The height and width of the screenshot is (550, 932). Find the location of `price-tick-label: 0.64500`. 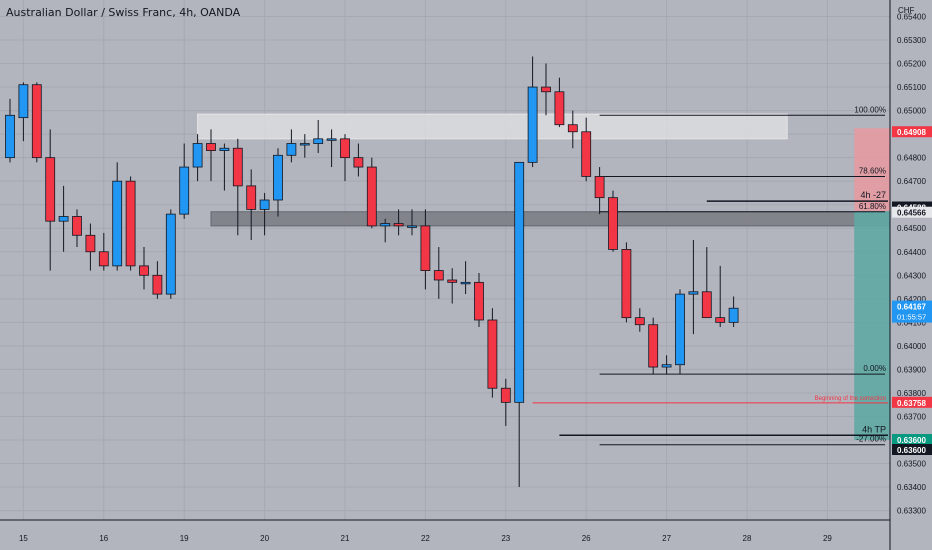

price-tick-label: 0.64500 is located at coordinates (911, 228).